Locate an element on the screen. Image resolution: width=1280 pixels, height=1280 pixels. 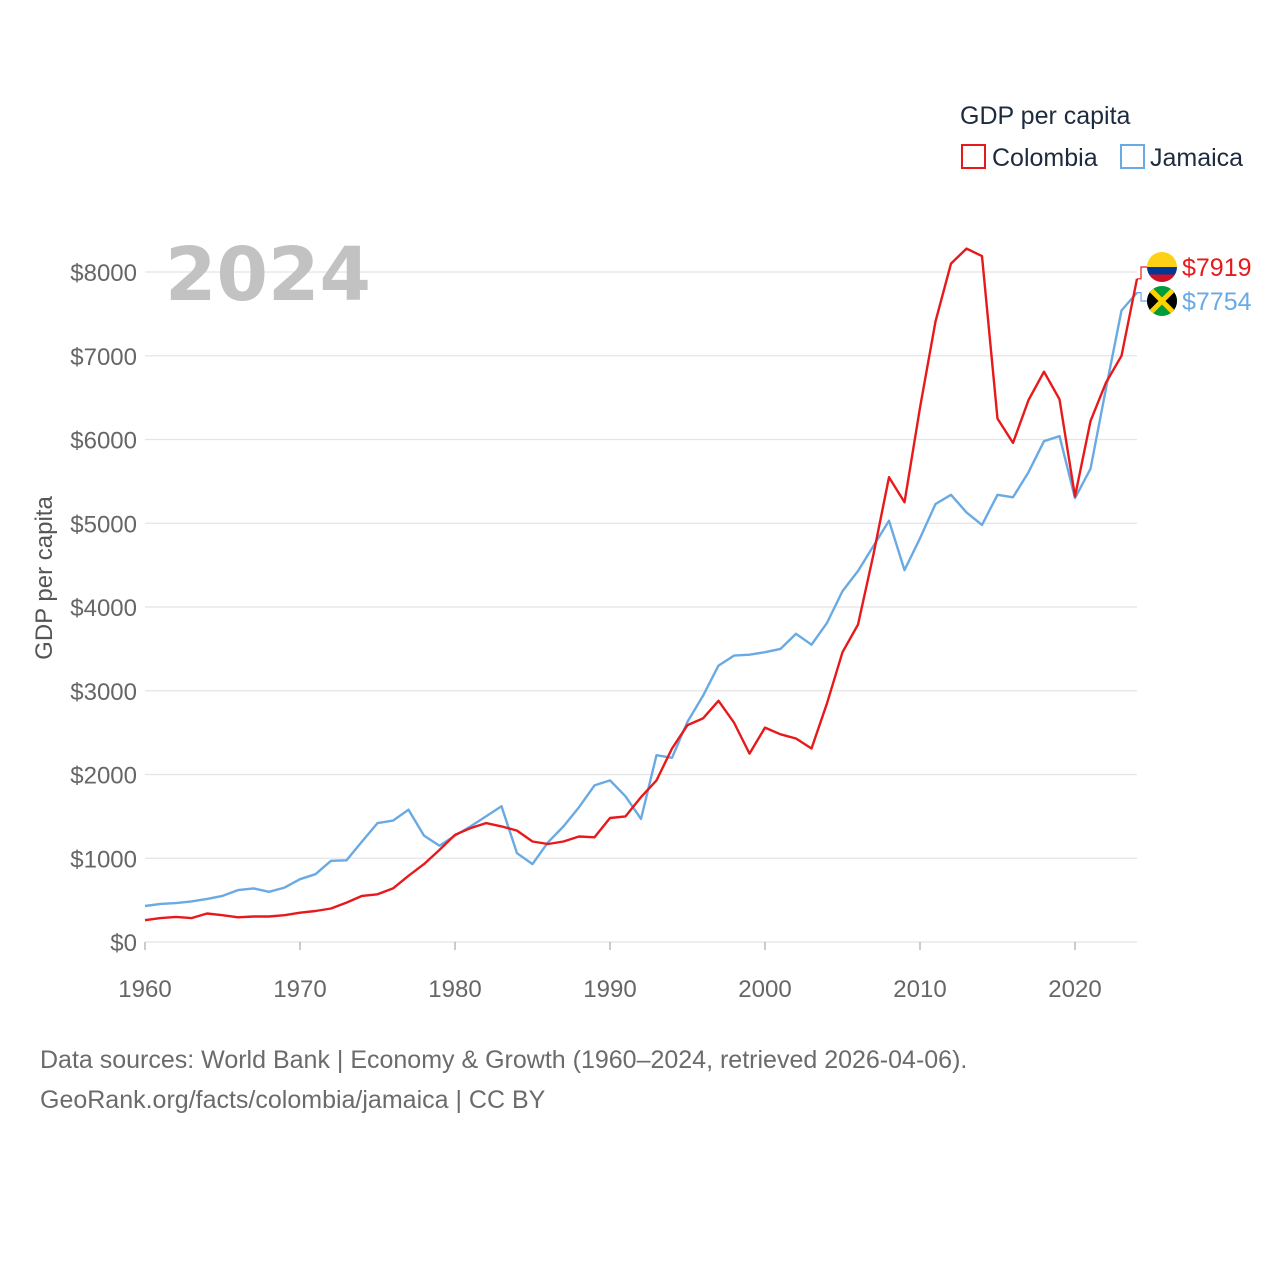
y-tick-label: $7000 is located at coordinates (103, 357).